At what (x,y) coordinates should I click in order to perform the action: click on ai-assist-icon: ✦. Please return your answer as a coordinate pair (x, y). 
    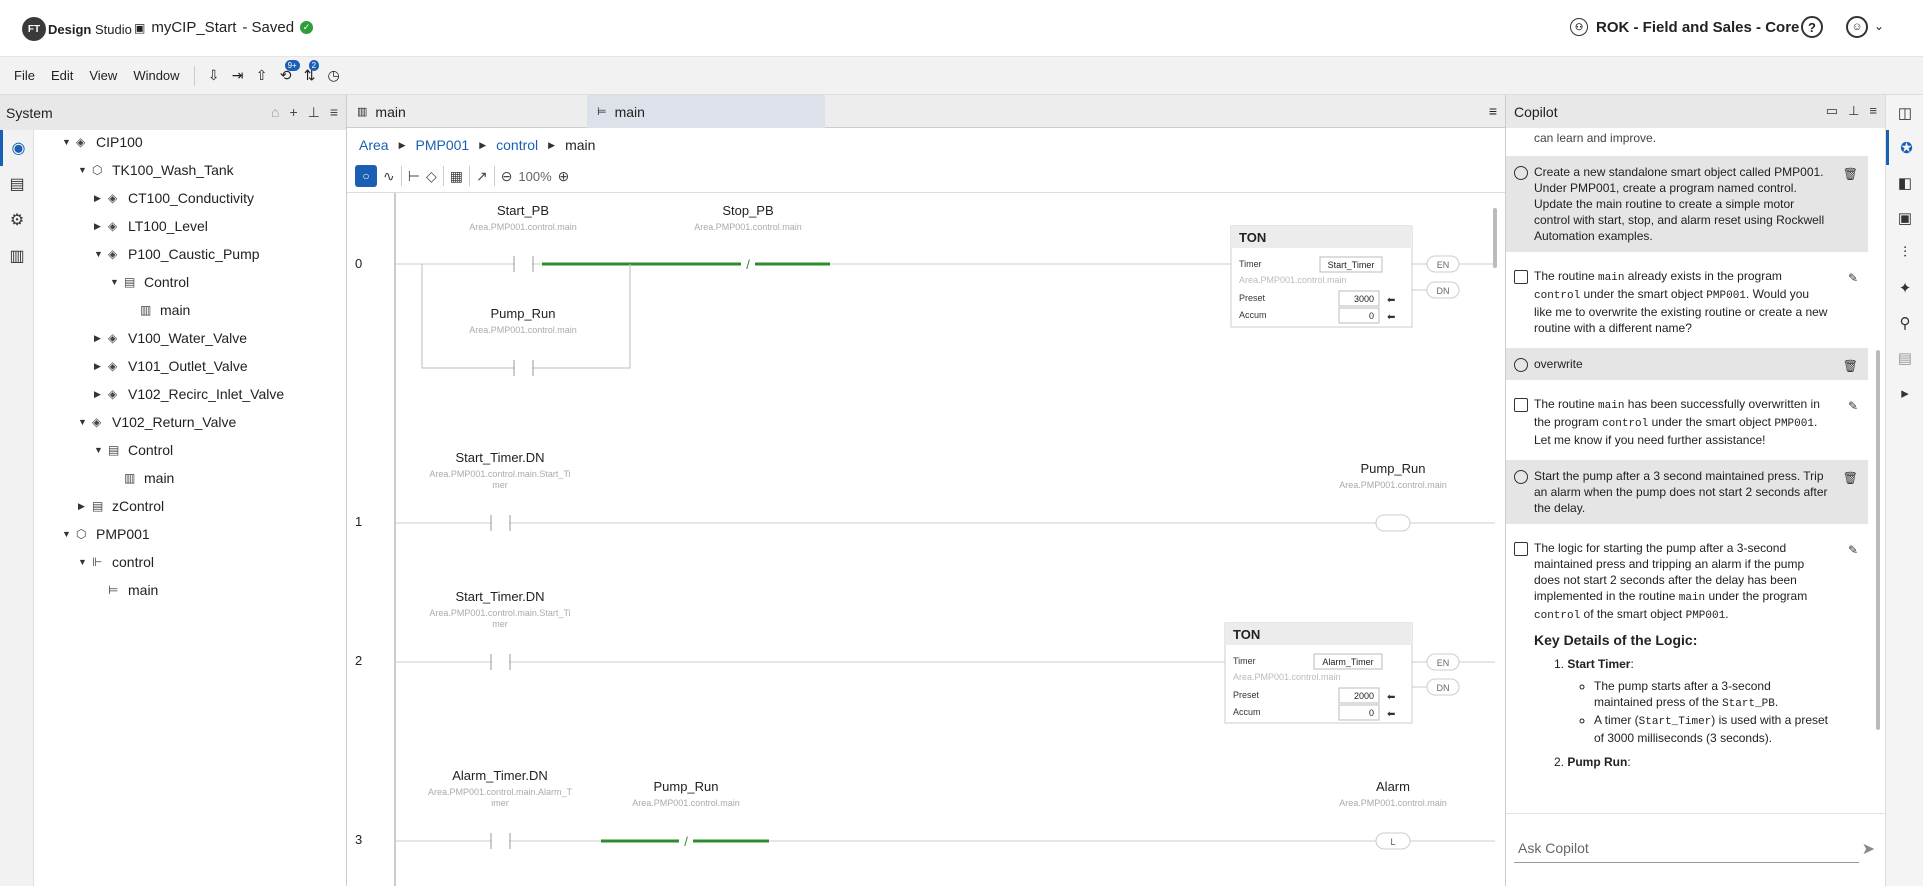
    Looking at the image, I should click on (1905, 288).